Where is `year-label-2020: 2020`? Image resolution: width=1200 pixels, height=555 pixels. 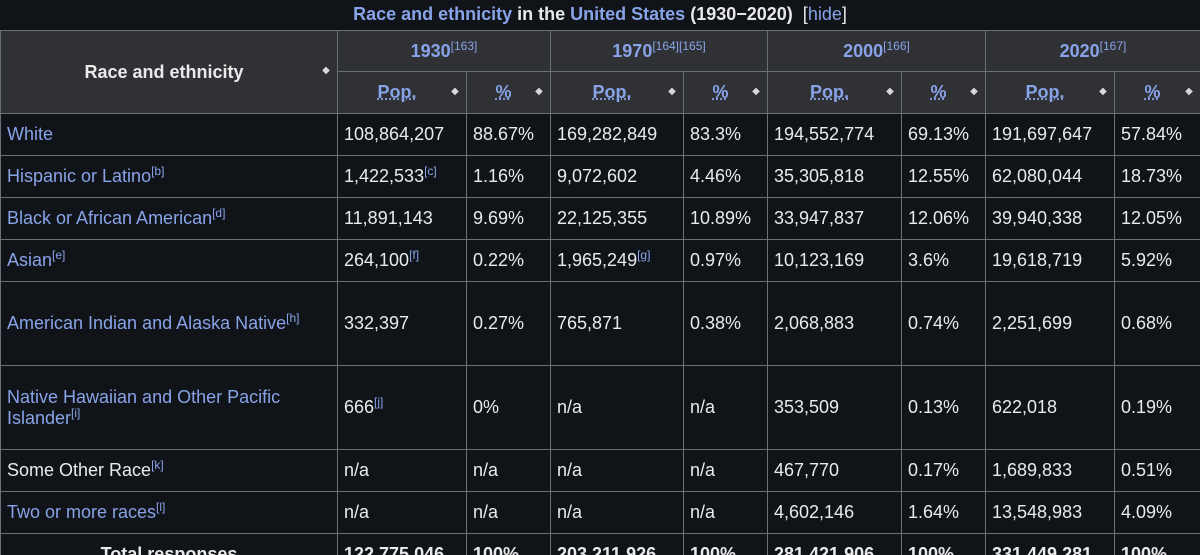 year-label-2020: 2020 is located at coordinates (1079, 50).